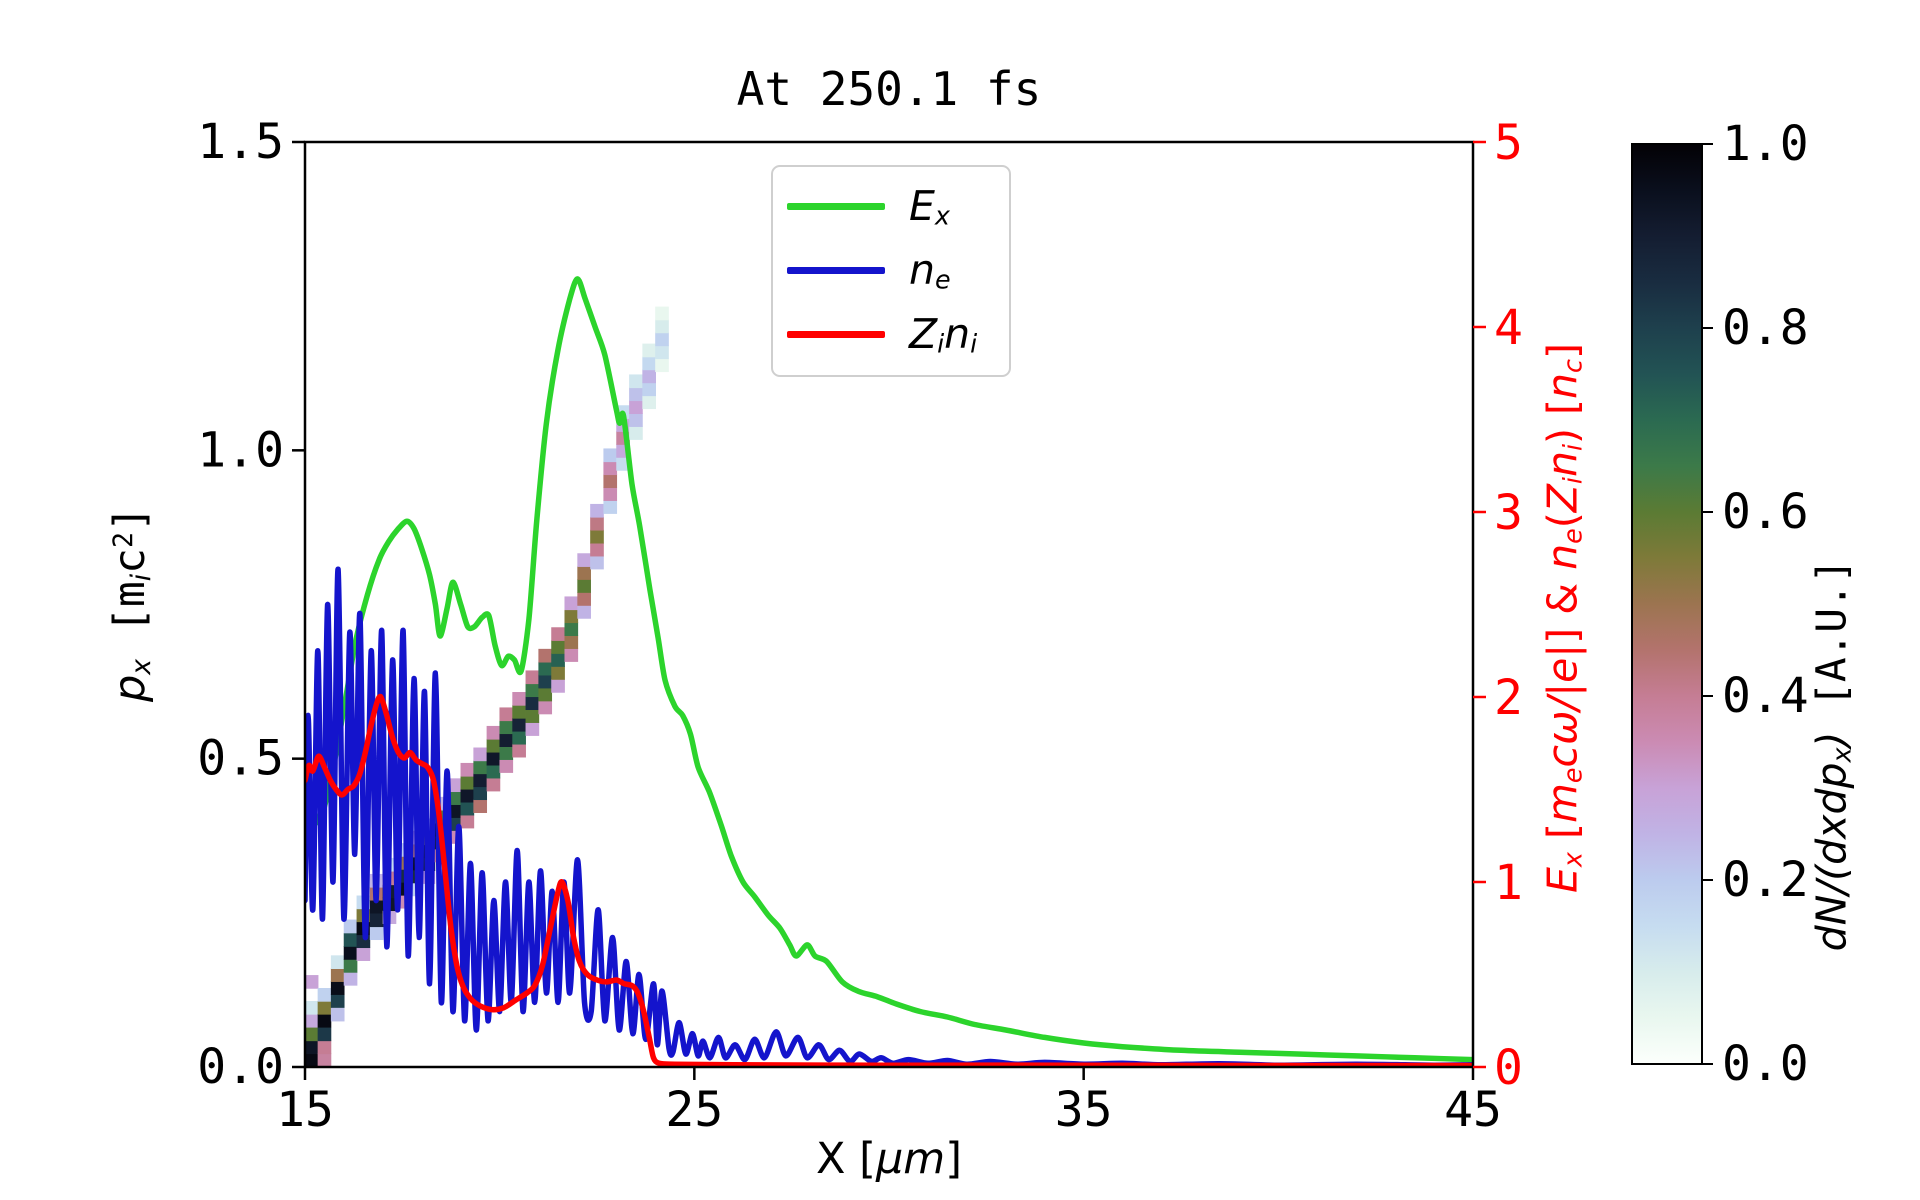 The image size is (1920, 1200). I want to click on label-part: 2, so click(123, 539).